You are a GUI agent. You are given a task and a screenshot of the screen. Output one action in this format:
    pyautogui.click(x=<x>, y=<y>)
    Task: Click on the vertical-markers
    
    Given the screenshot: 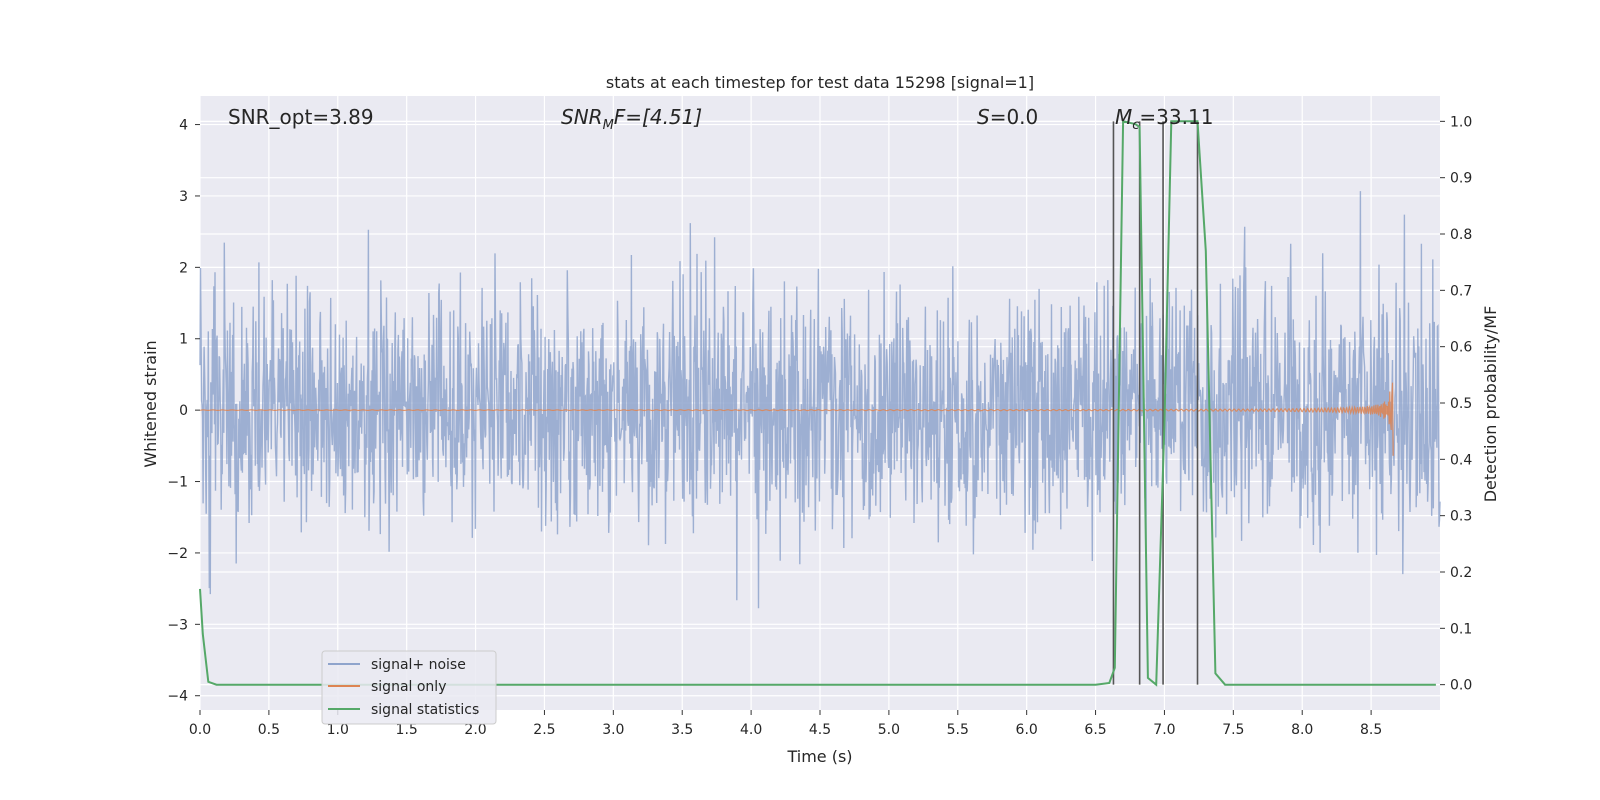 What is the action you would take?
    pyautogui.click(x=1155, y=403)
    